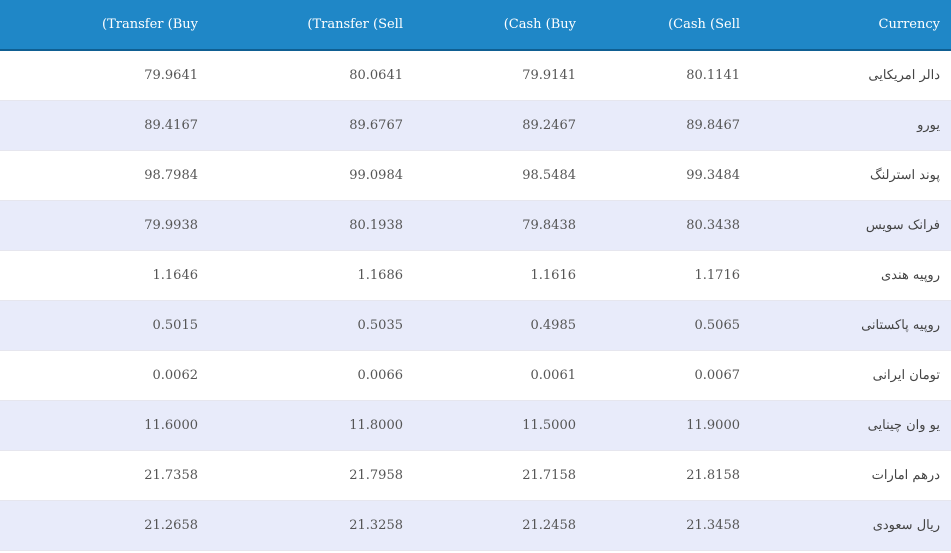 Image resolution: width=951 pixels, height=553 pixels. Describe the element at coordinates (848, 375) in the screenshot. I see `cell-currency: تومان ایرانی` at that location.